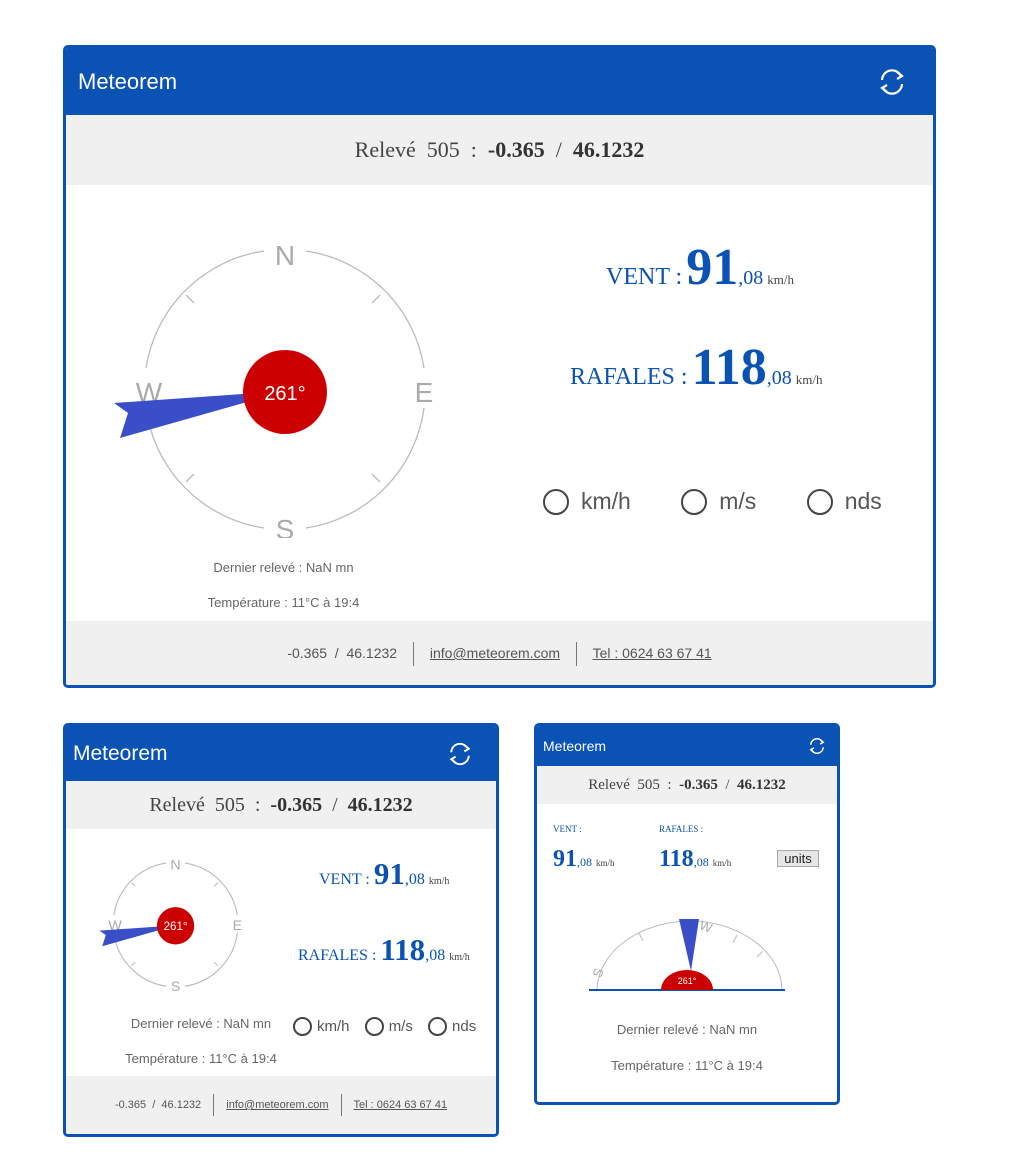  What do you see at coordinates (738, 501) in the screenshot?
I see `radio-ms-label: m/s` at bounding box center [738, 501].